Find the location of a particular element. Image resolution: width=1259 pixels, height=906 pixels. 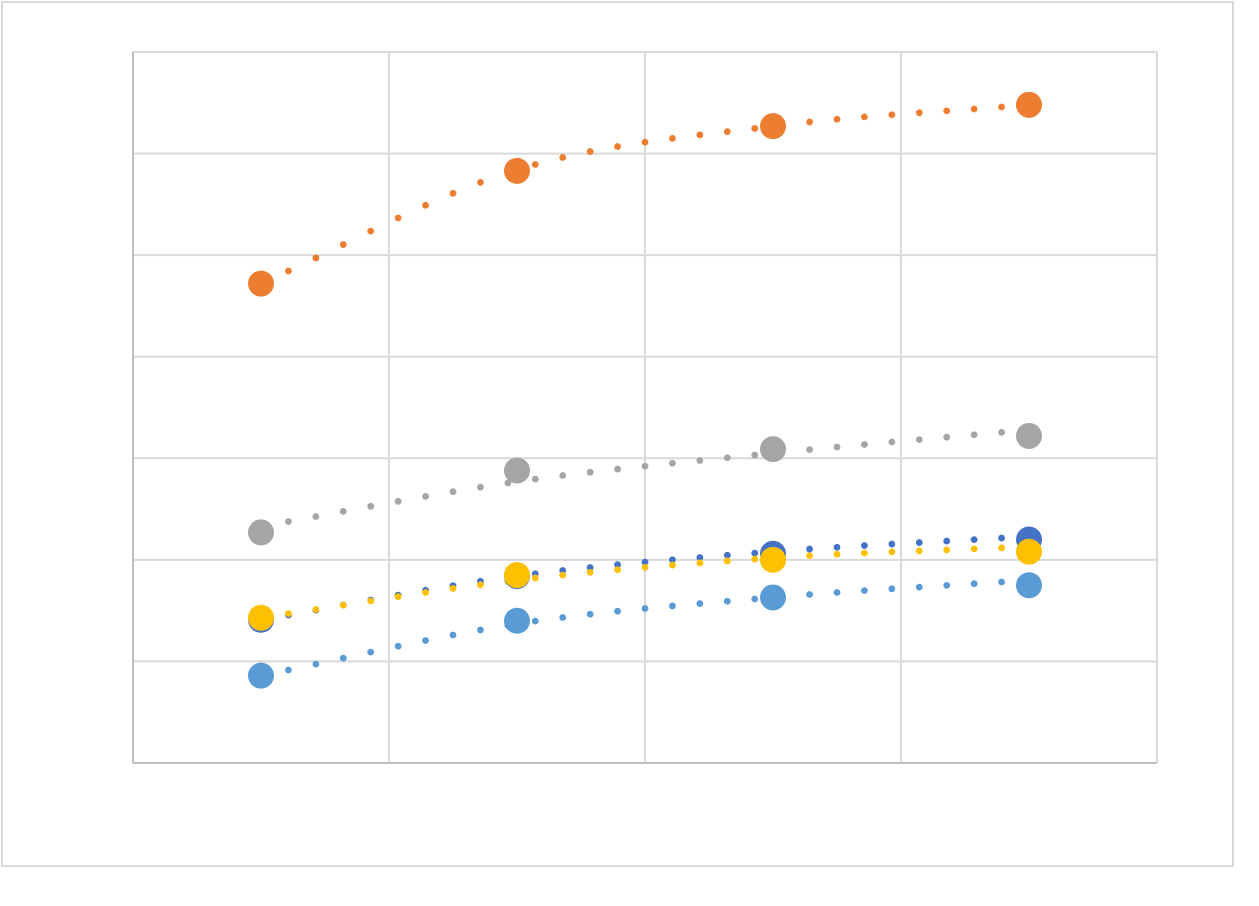

trendline is located at coordinates (645, 189).